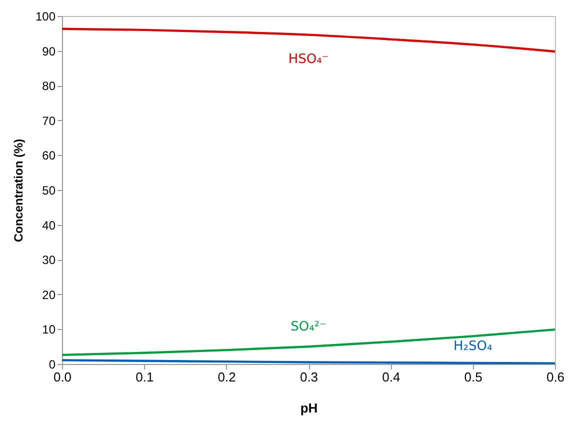 This screenshot has height=421, width=573. I want to click on line-series, so click(308, 40).